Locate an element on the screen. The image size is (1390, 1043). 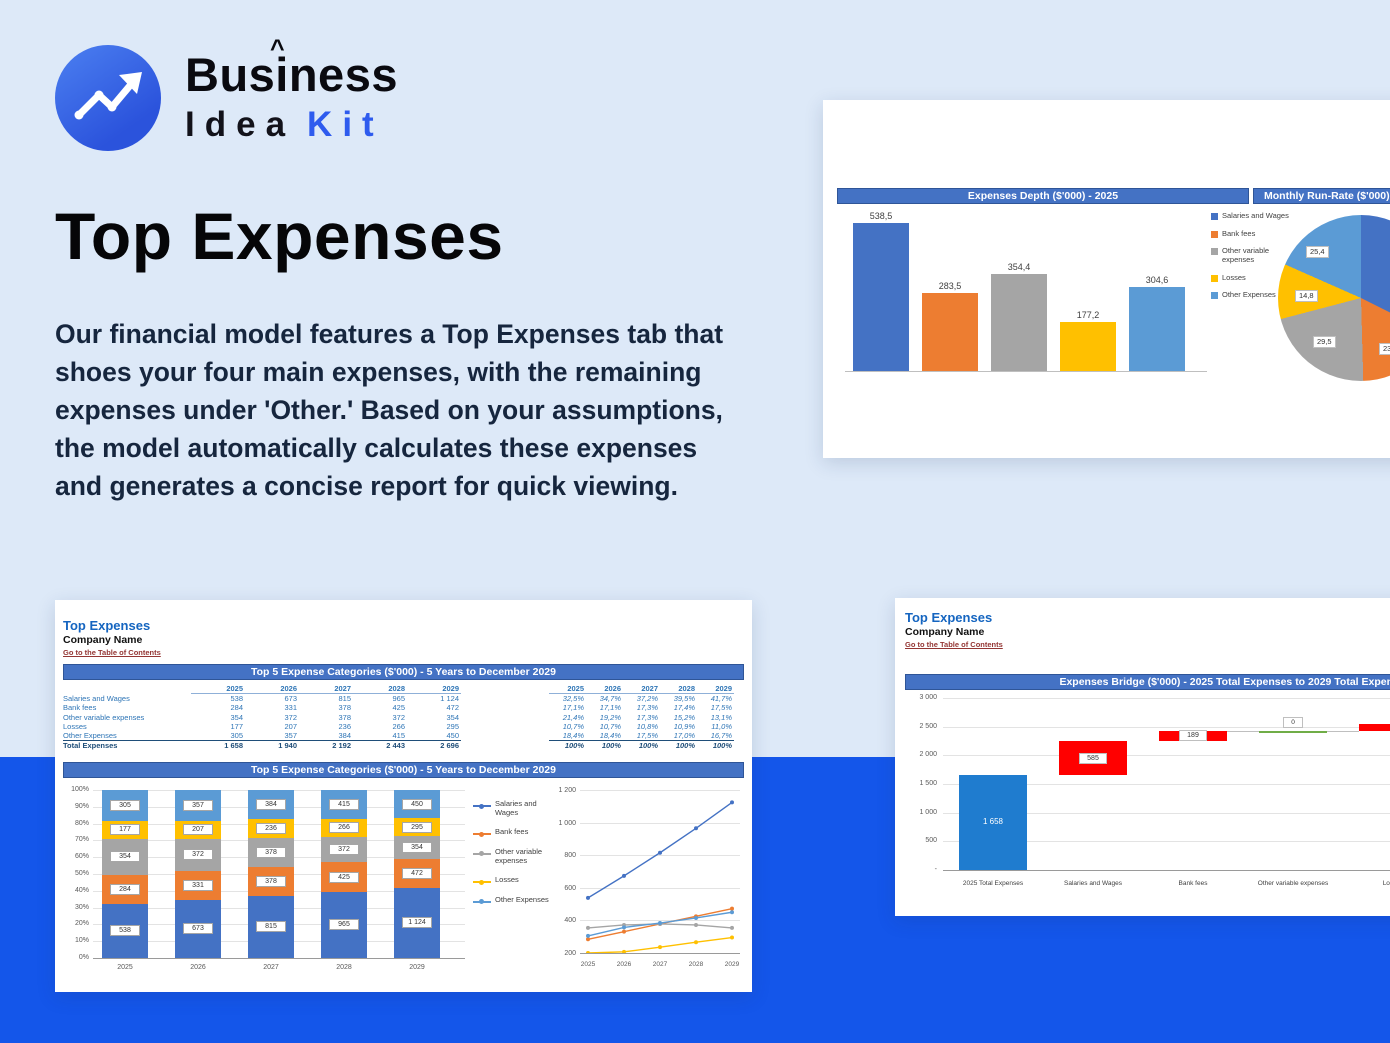
table-cell: 331 is located at coordinates (290, 708).